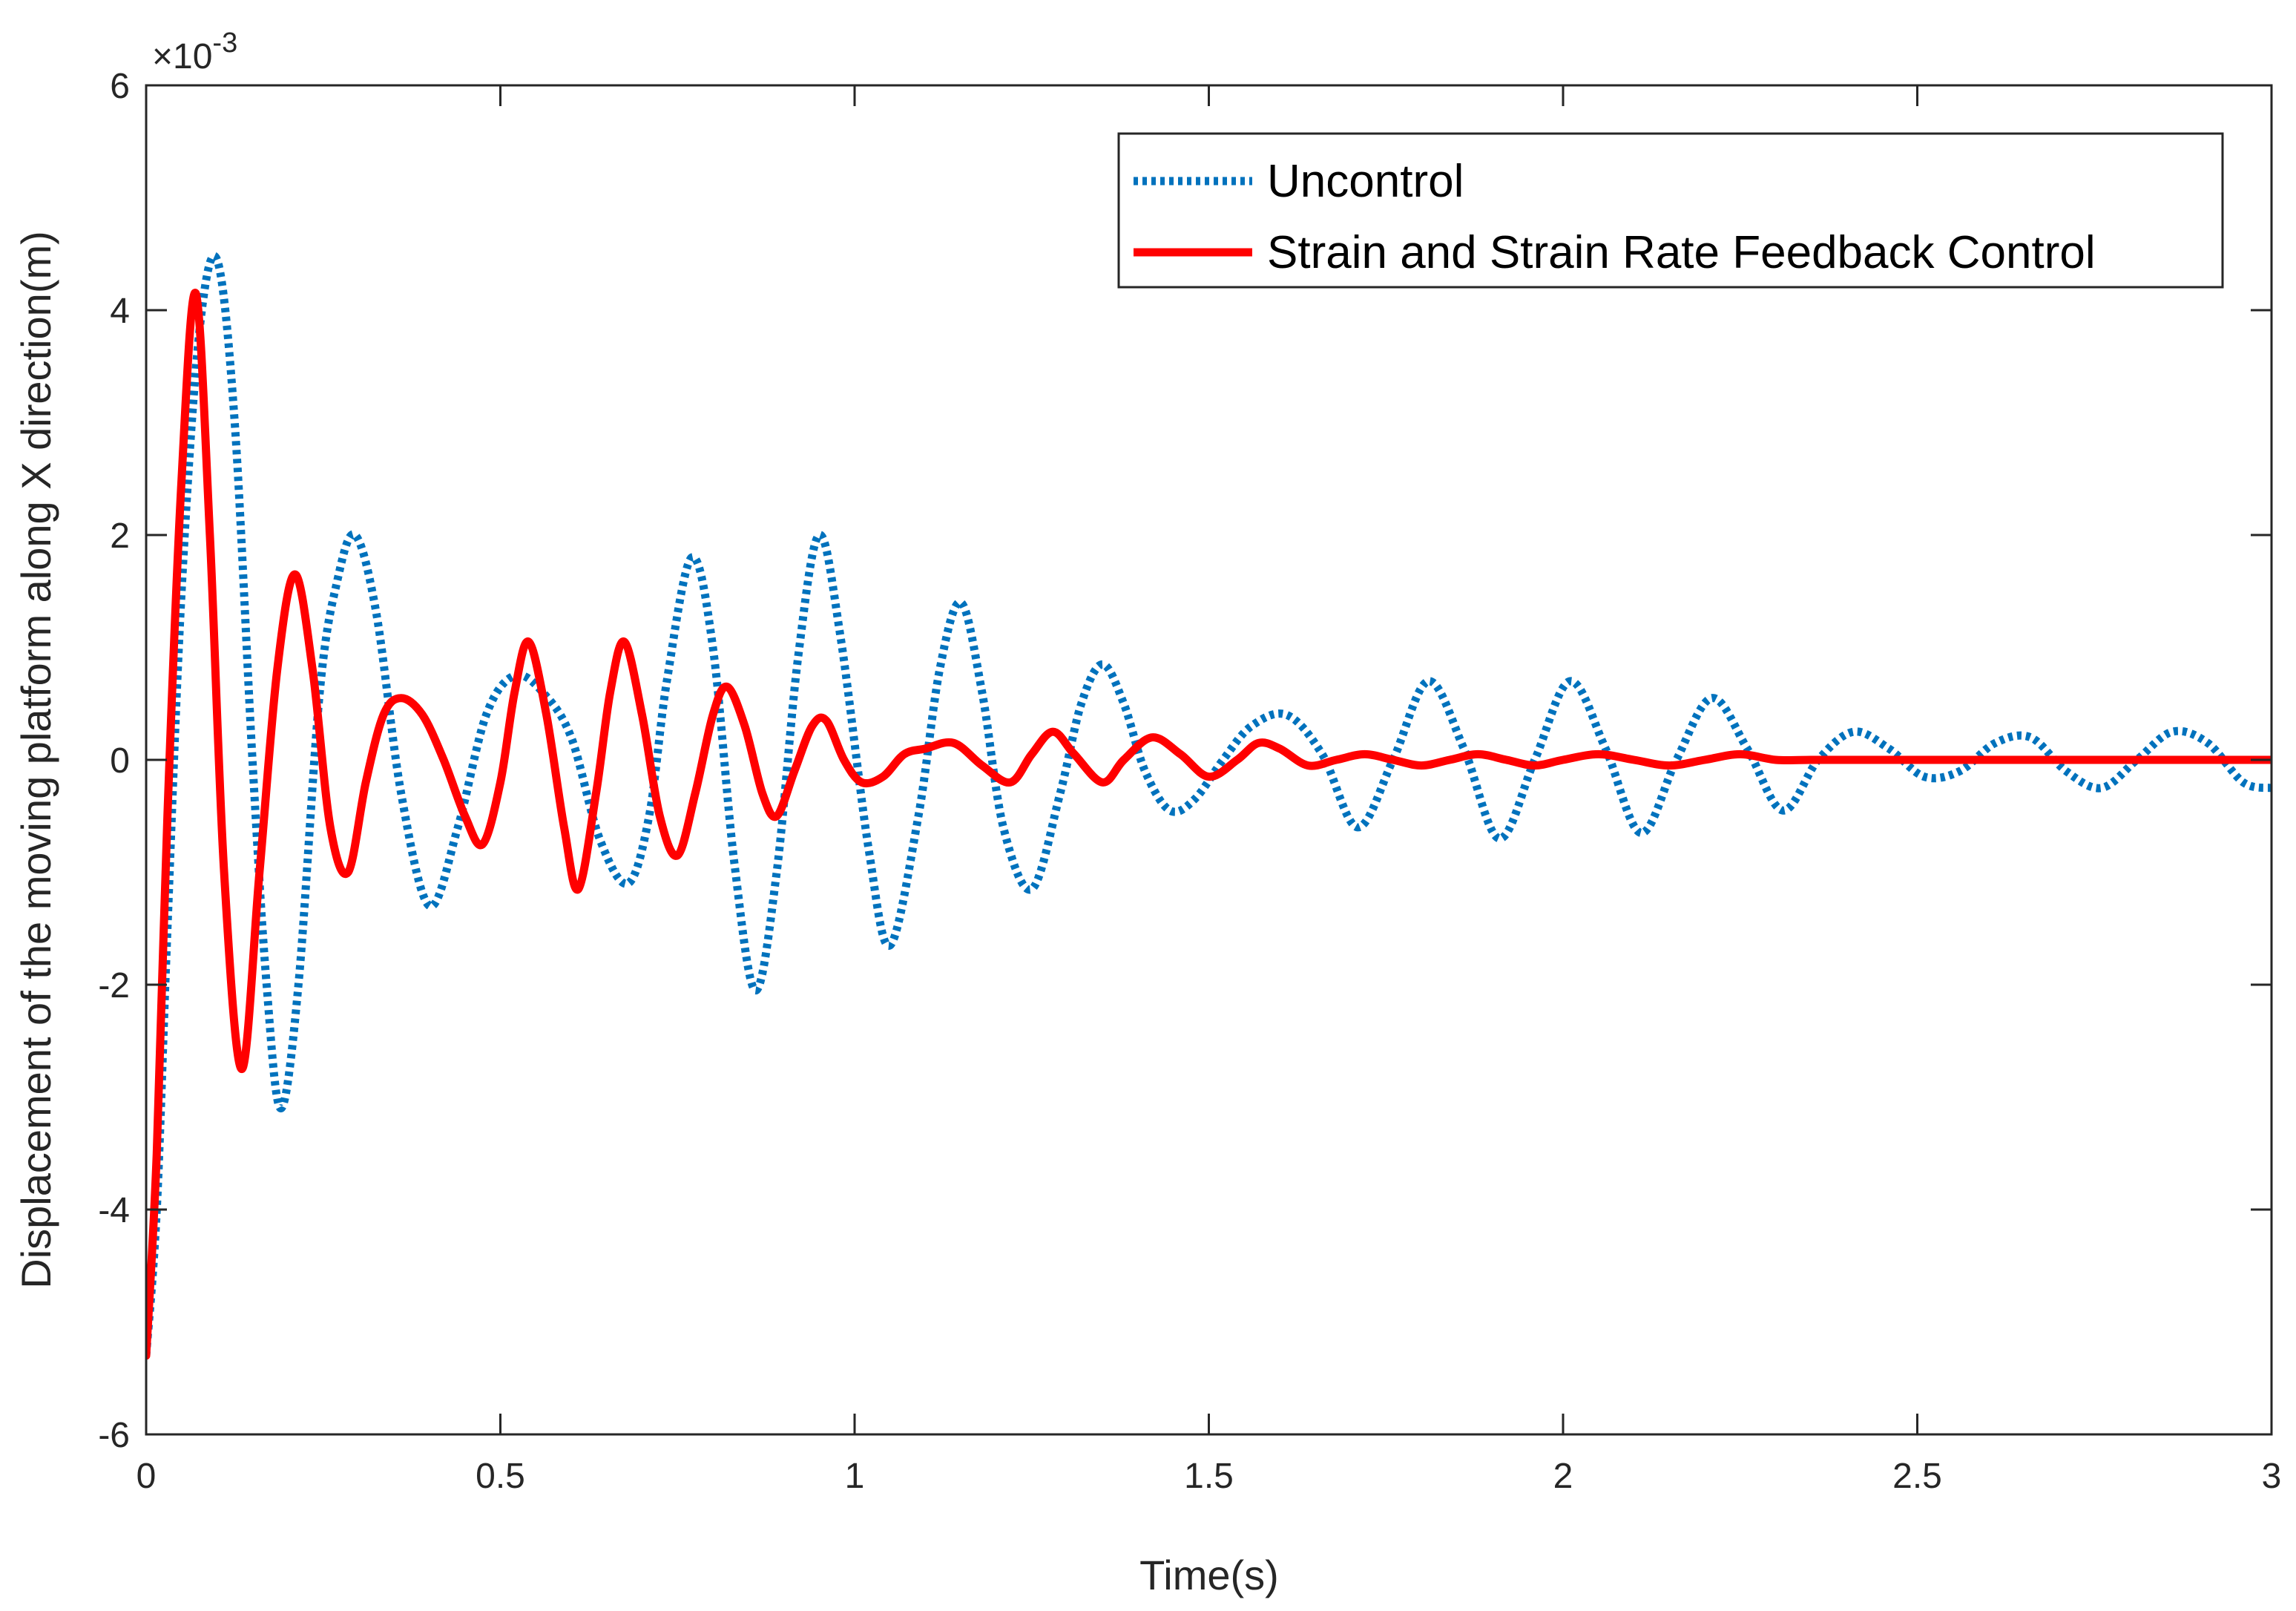 The width and height of the screenshot is (2296, 1611). I want to click on legend-entry-uncontrol: Uncontrol, so click(1365, 182).